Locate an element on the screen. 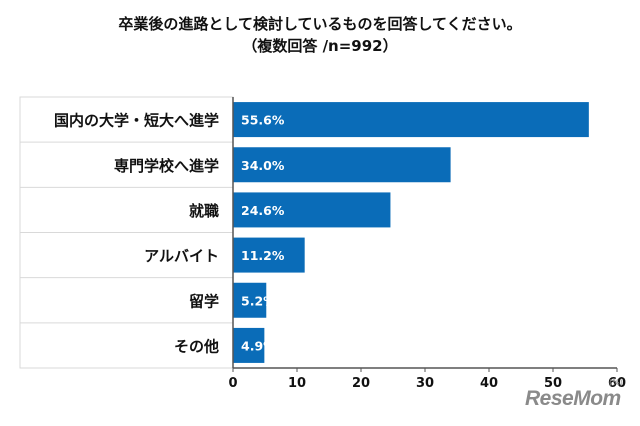  data-label: 24.6% is located at coordinates (263, 210).